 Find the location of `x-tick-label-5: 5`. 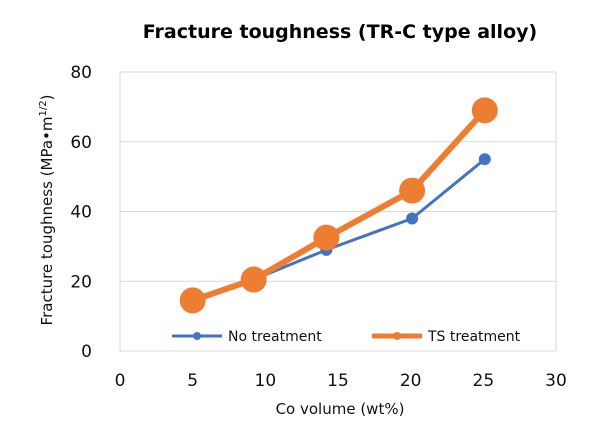

x-tick-label-5: 5 is located at coordinates (192, 381).